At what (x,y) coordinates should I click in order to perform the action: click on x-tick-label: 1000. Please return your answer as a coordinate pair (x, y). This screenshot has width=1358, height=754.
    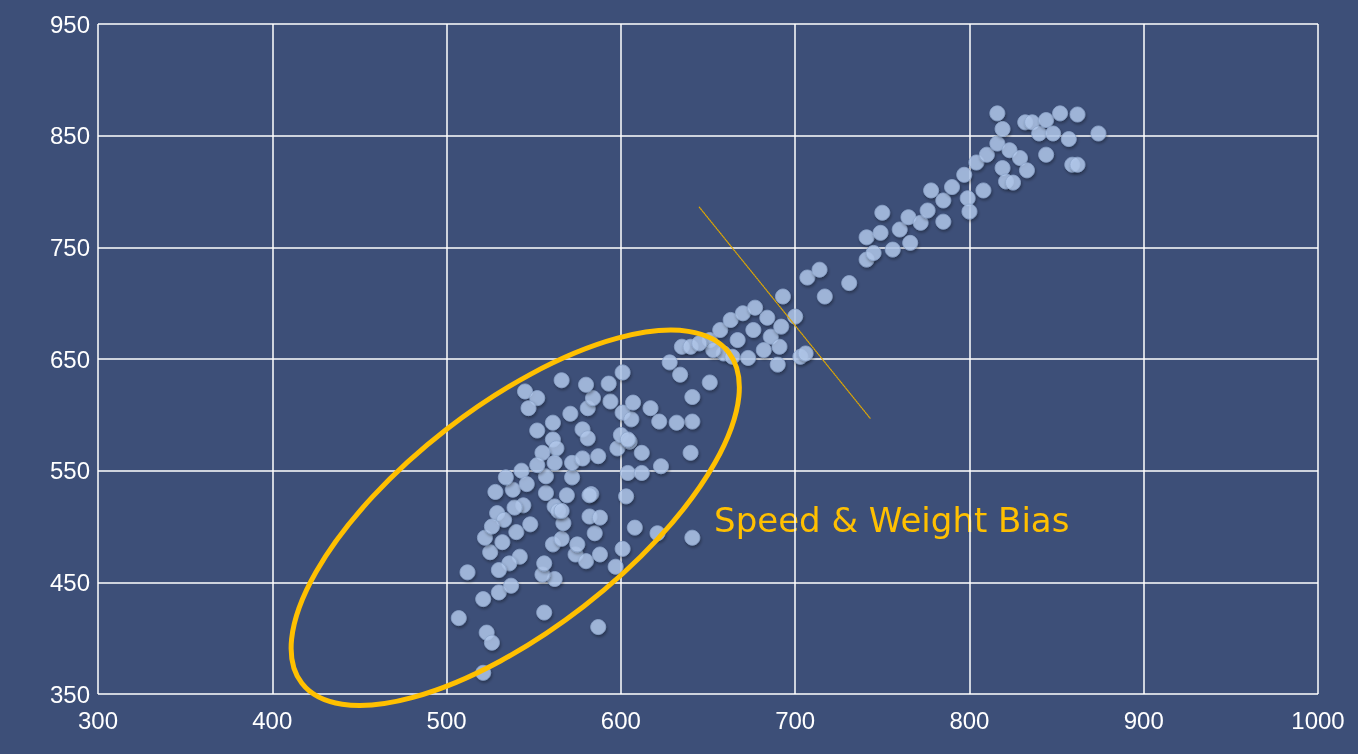
    Looking at the image, I should click on (1318, 720).